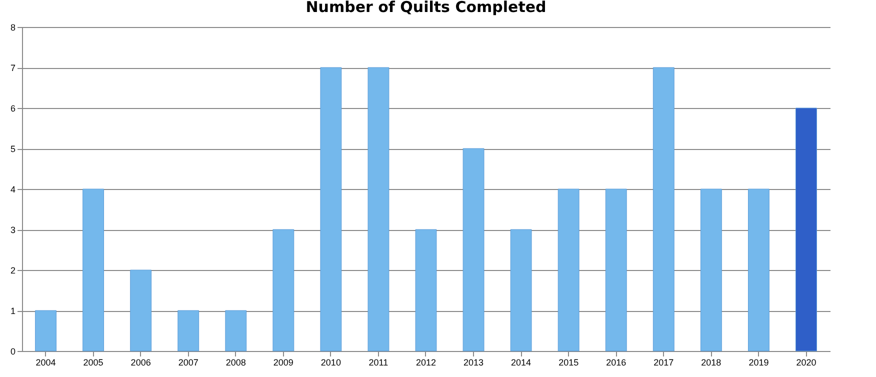 This screenshot has height=377, width=876. Describe the element at coordinates (13, 149) in the screenshot. I see `y-tick-label: 5` at that location.